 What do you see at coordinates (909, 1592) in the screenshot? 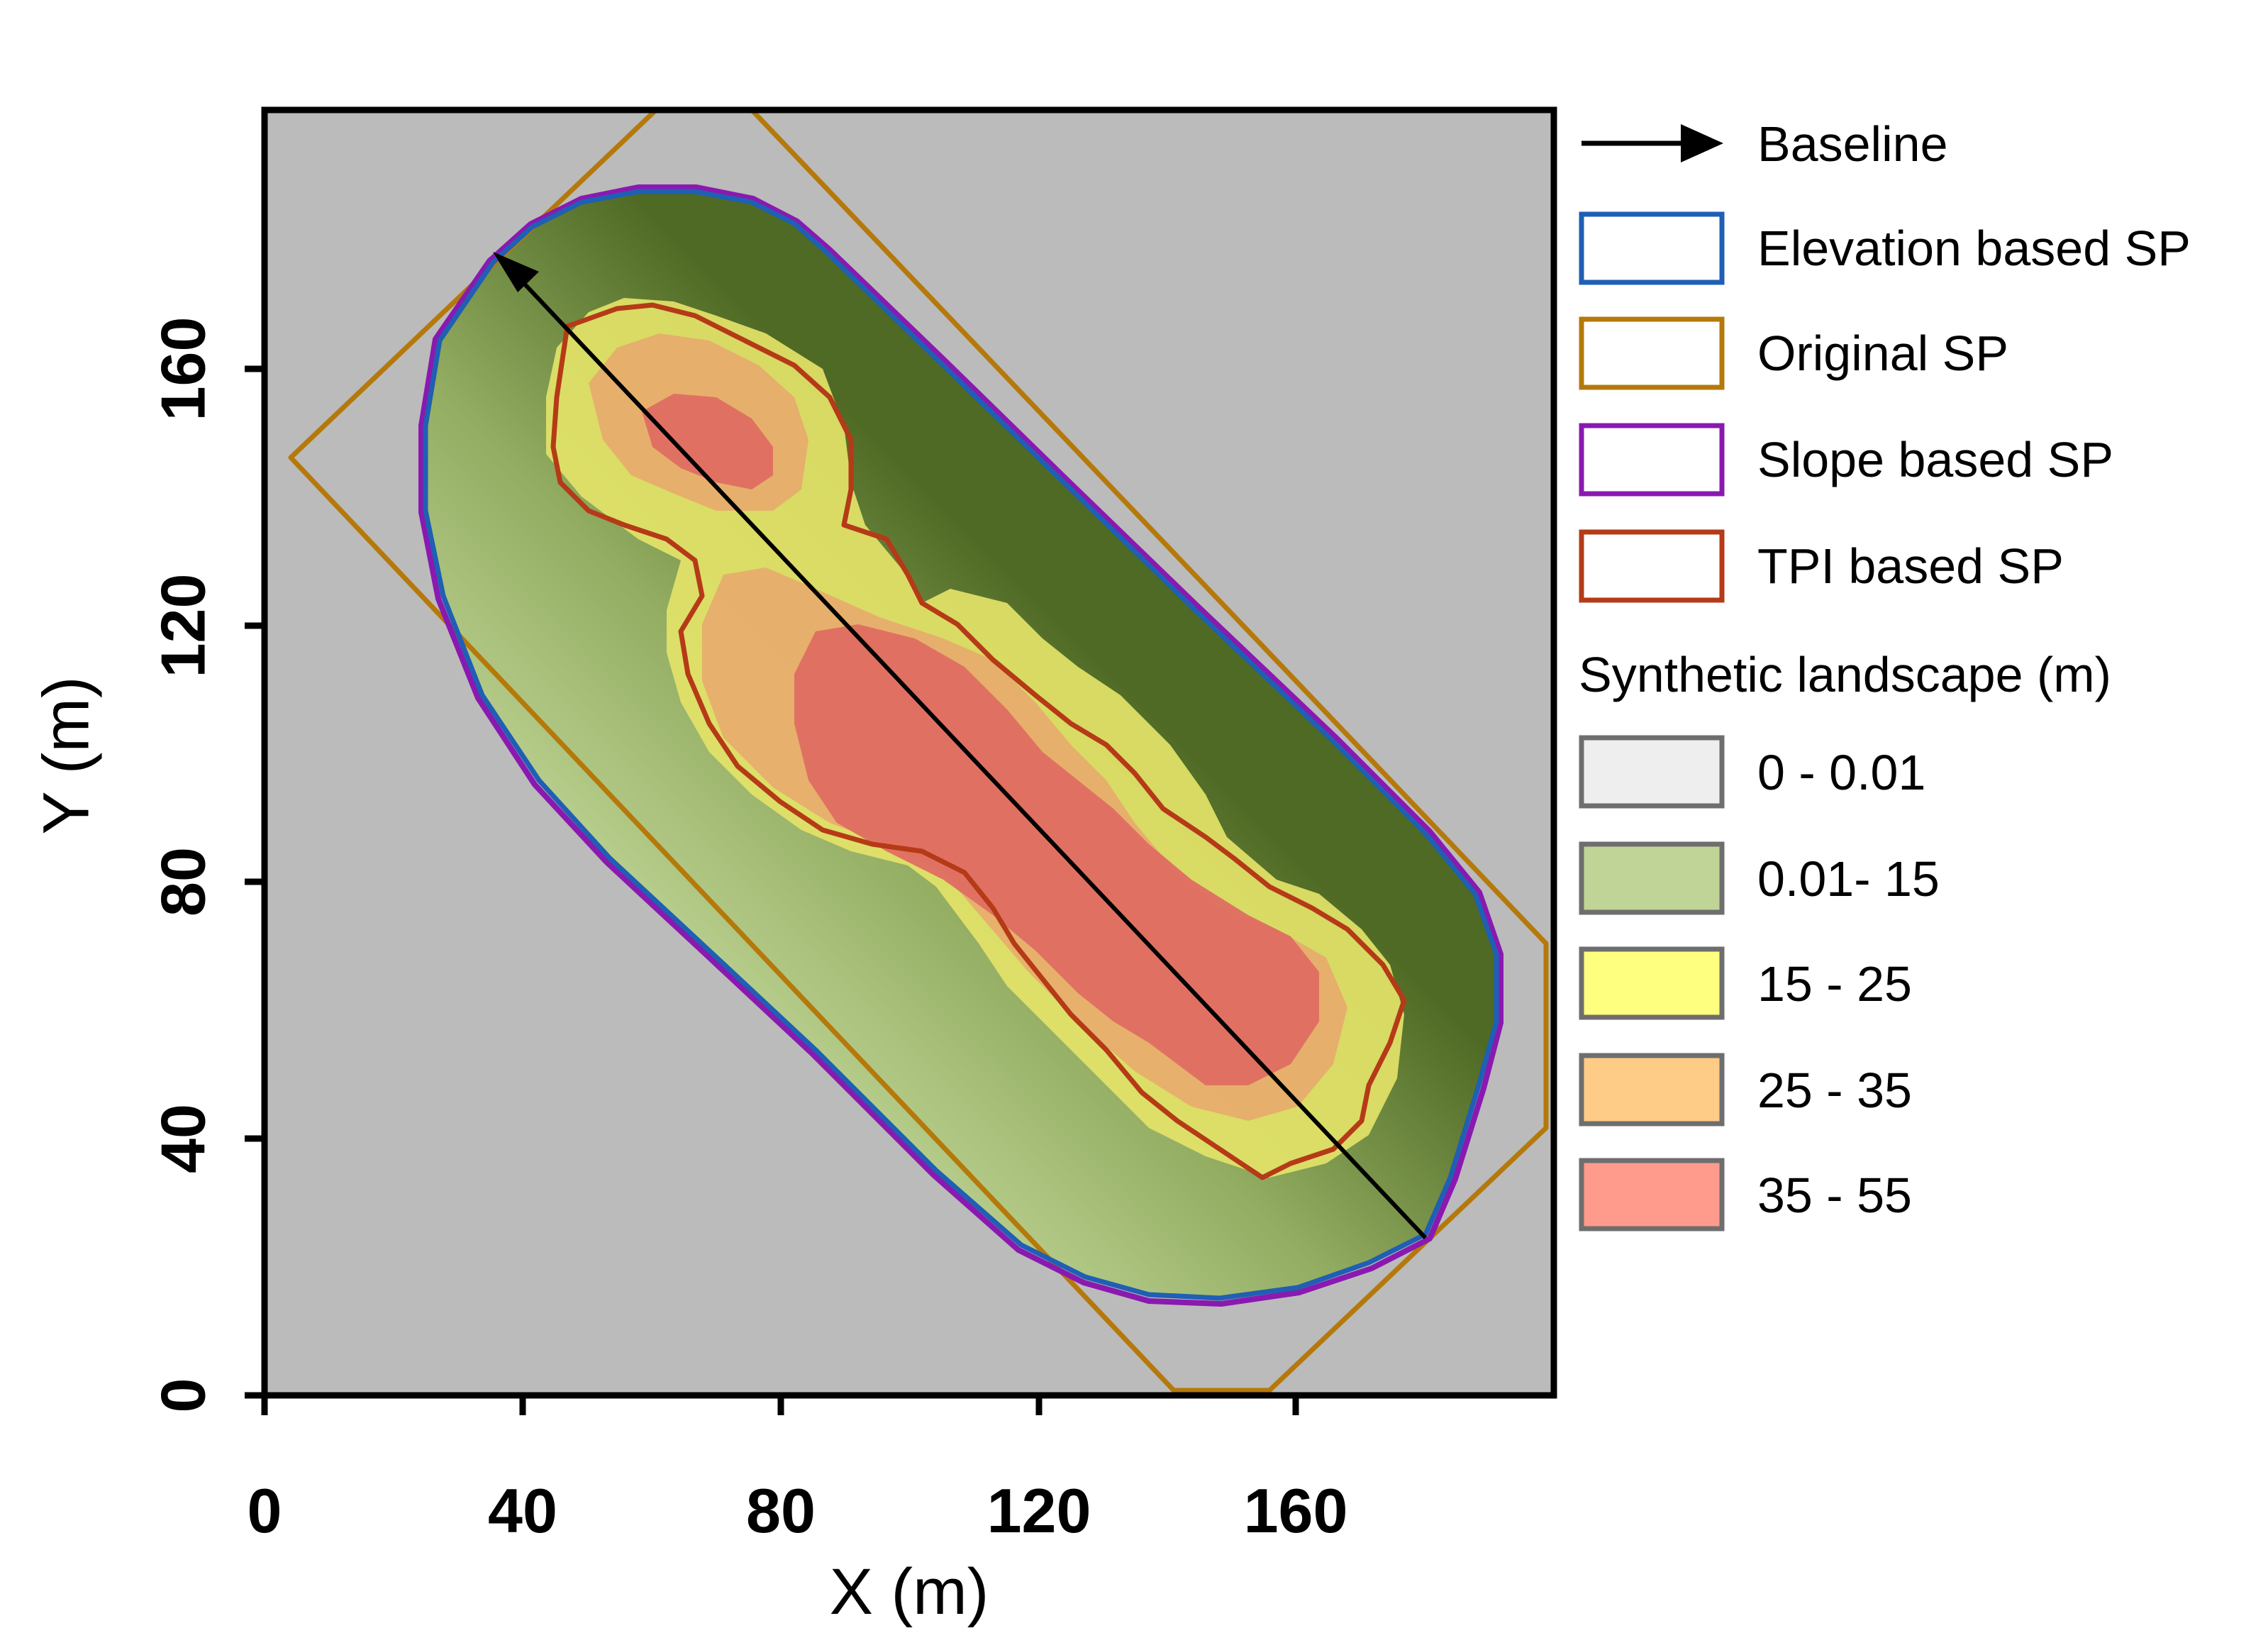
I see `x-axis-title: X (m)` at bounding box center [909, 1592].